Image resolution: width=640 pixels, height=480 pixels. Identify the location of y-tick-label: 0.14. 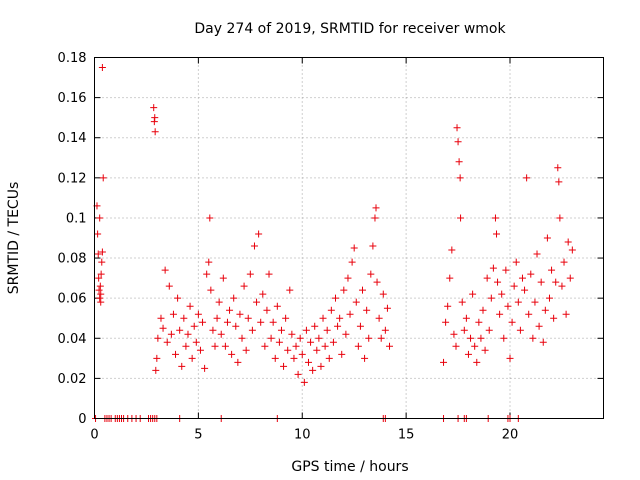
(72, 138).